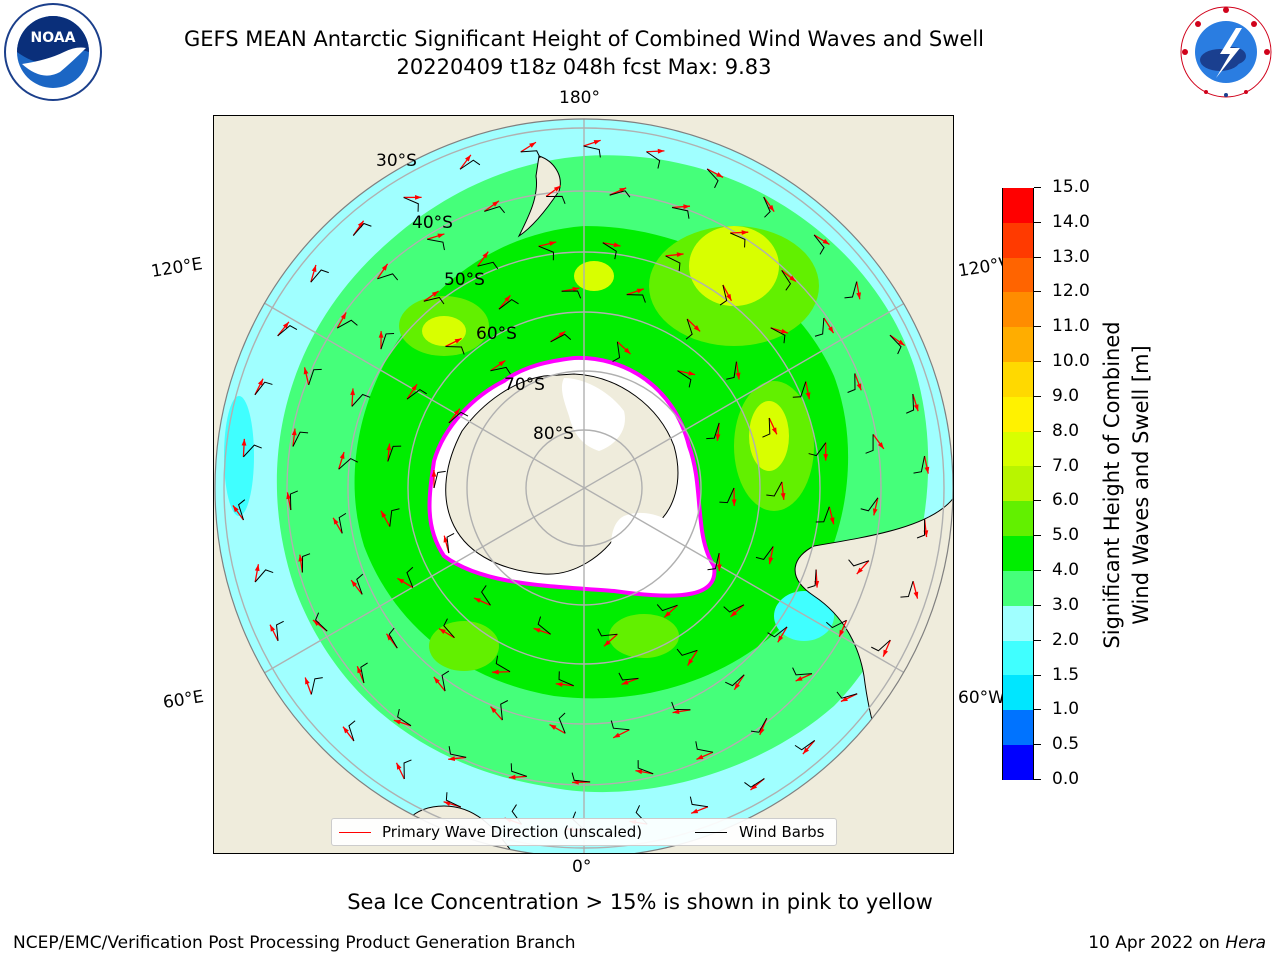 The width and height of the screenshot is (1280, 960). Describe the element at coordinates (593, 414) in the screenshot. I see `land-antarctic-ice-shelf` at that location.